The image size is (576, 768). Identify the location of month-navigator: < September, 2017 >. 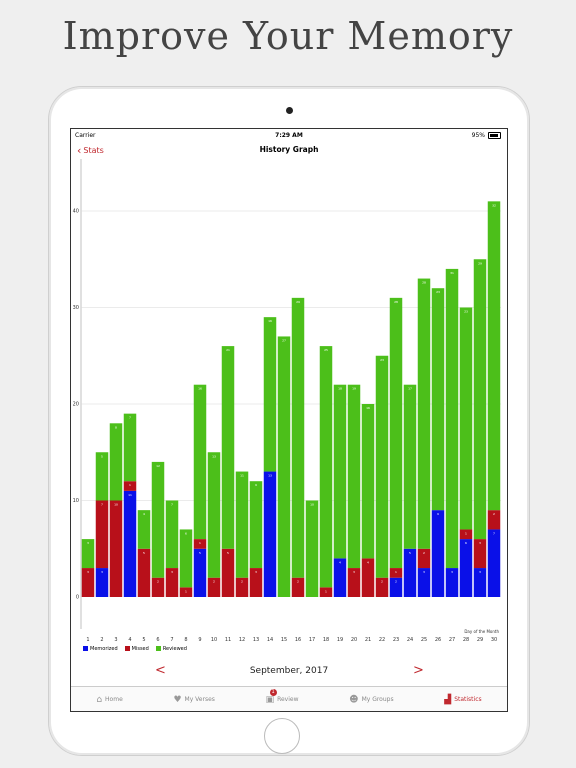
(289, 671).